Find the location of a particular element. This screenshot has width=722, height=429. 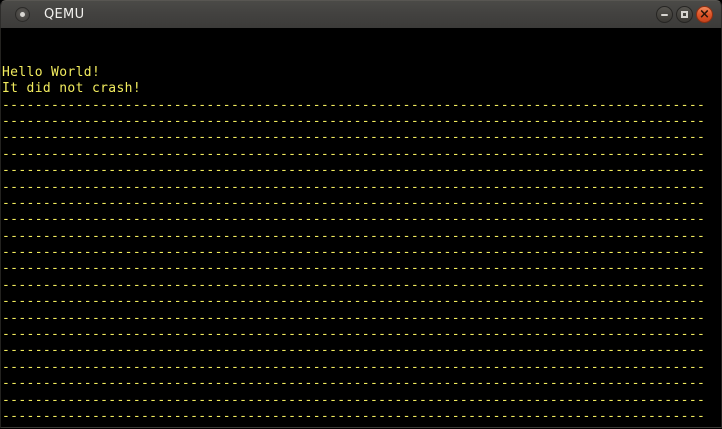

window-title: QEMU is located at coordinates (64, 14).